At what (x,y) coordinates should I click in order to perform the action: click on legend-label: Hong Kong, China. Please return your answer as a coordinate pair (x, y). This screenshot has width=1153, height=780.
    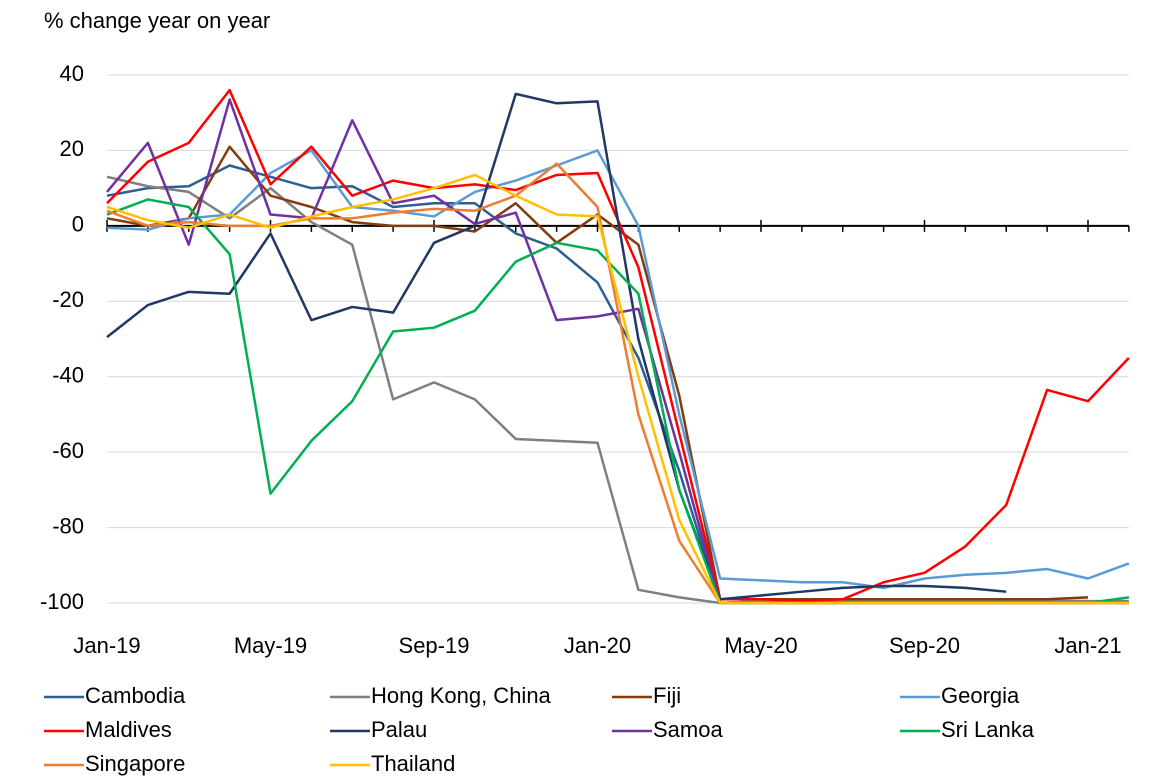
    Looking at the image, I should click on (461, 695).